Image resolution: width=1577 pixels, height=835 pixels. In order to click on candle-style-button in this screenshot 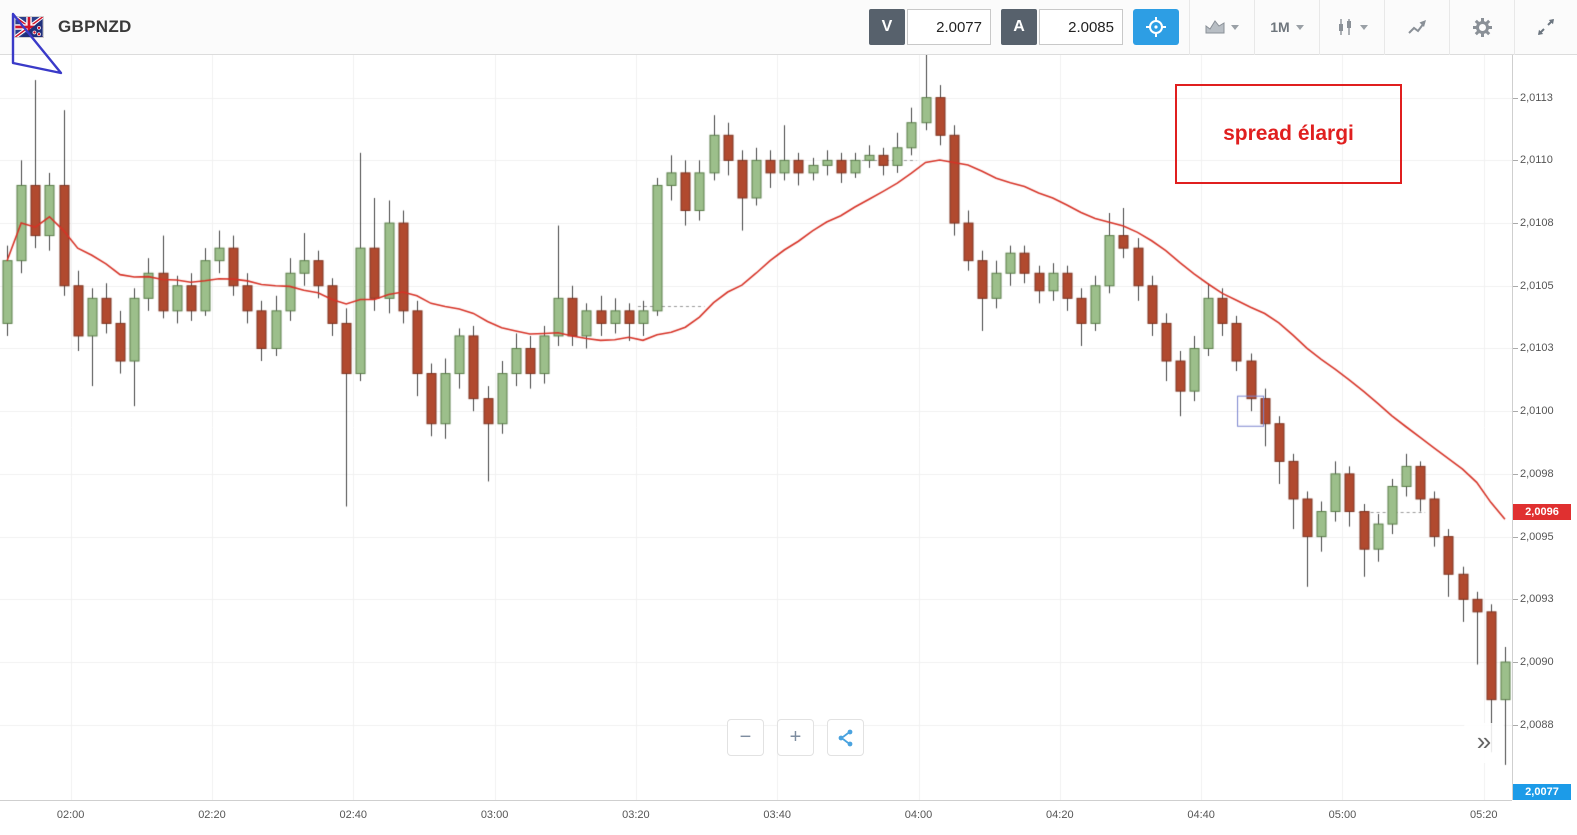, I will do `click(1352, 27)`.